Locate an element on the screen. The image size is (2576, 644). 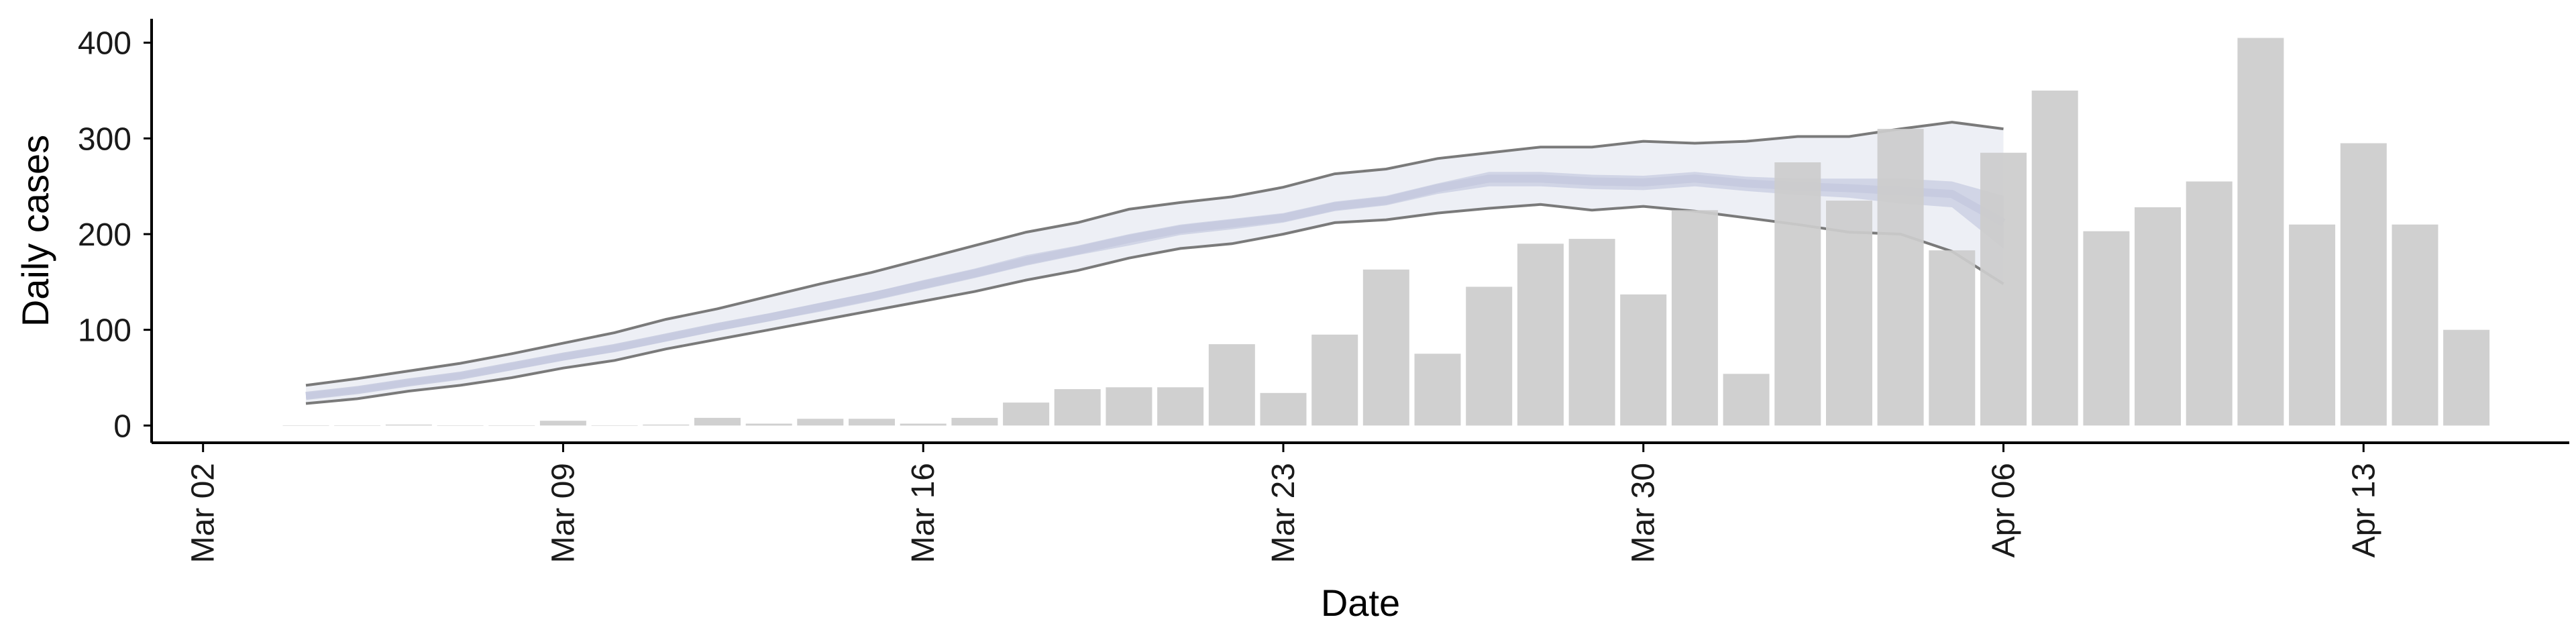
y-axis-ticks: 0 100 200 300 400 is located at coordinates (115, 235).